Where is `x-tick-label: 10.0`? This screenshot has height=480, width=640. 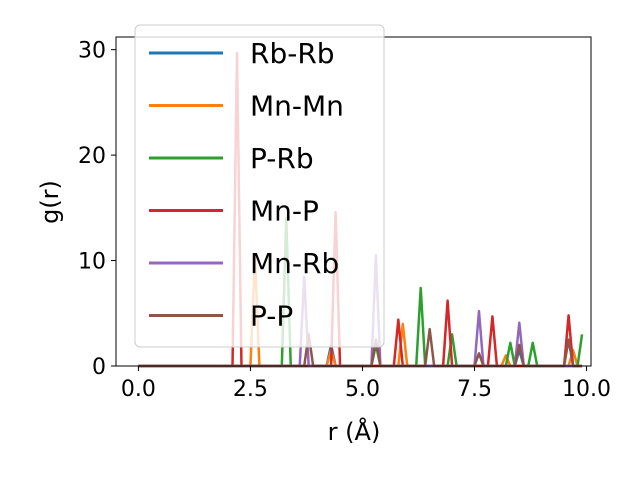
x-tick-label: 10.0 is located at coordinates (586, 389).